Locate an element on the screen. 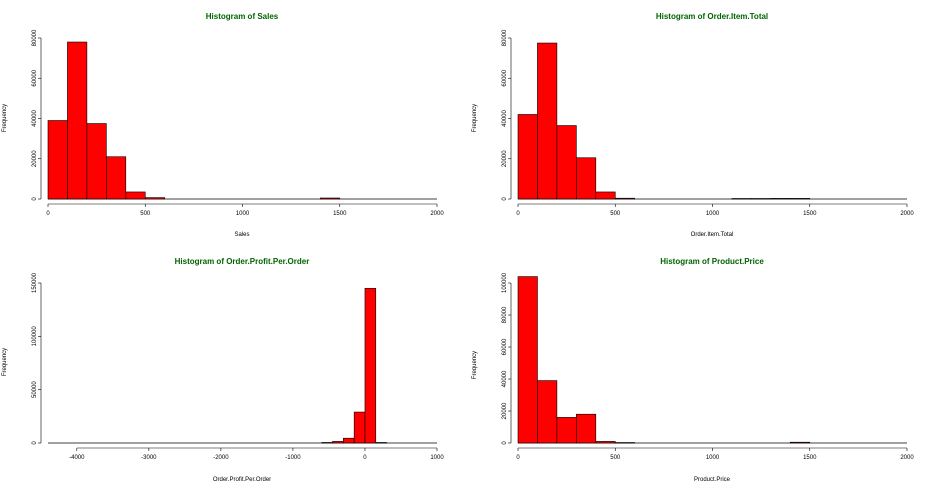 The image size is (940, 490). x-axis-label: Order.Item.Total is located at coordinates (712, 235).